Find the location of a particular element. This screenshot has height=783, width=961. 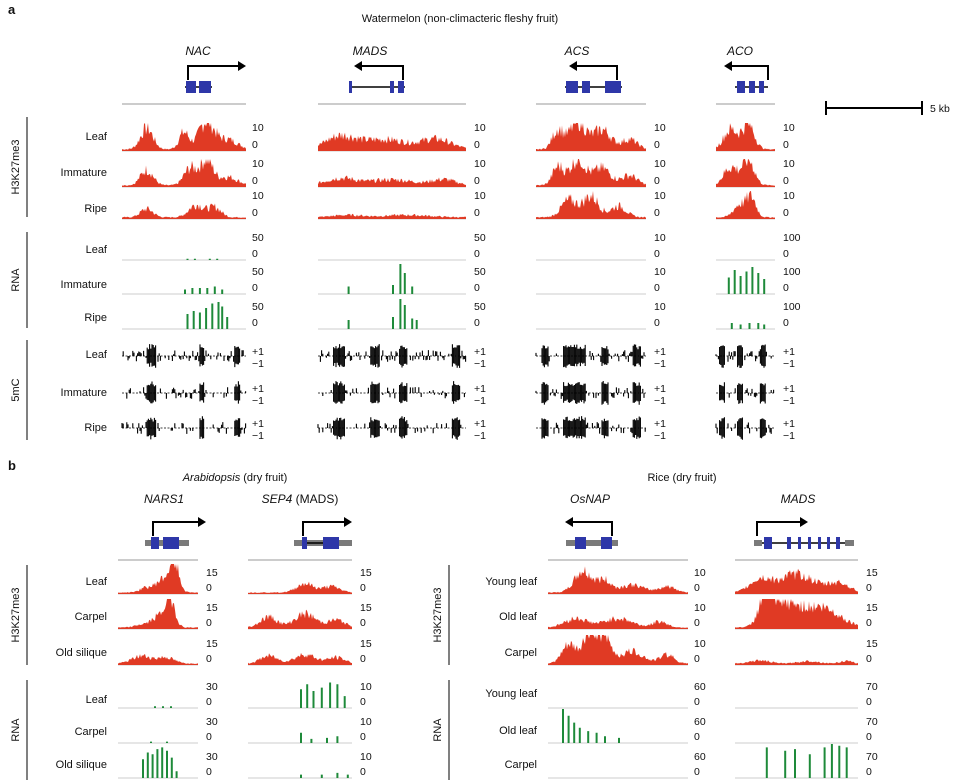

gene-model-aco is located at coordinates (746, 77).